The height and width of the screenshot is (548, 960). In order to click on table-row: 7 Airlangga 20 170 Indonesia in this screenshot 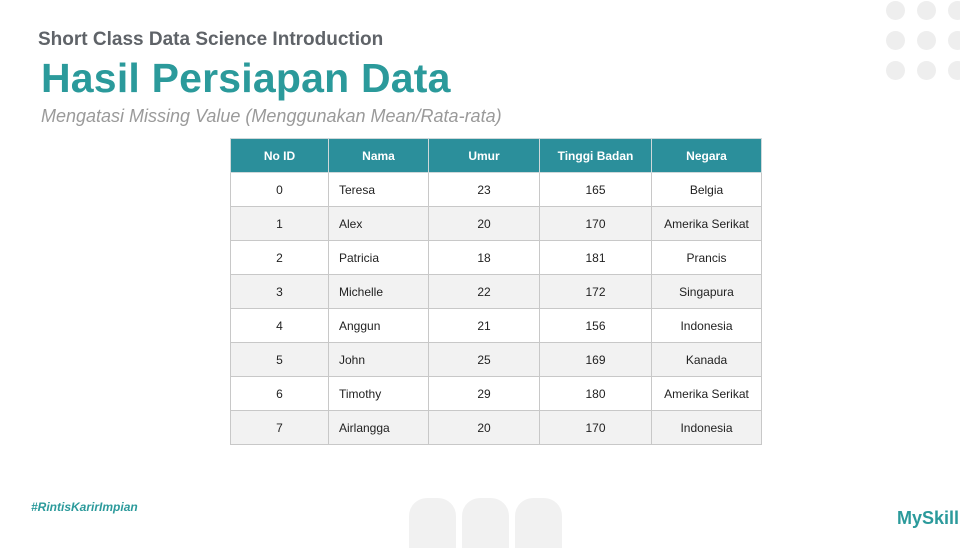, I will do `click(496, 427)`.